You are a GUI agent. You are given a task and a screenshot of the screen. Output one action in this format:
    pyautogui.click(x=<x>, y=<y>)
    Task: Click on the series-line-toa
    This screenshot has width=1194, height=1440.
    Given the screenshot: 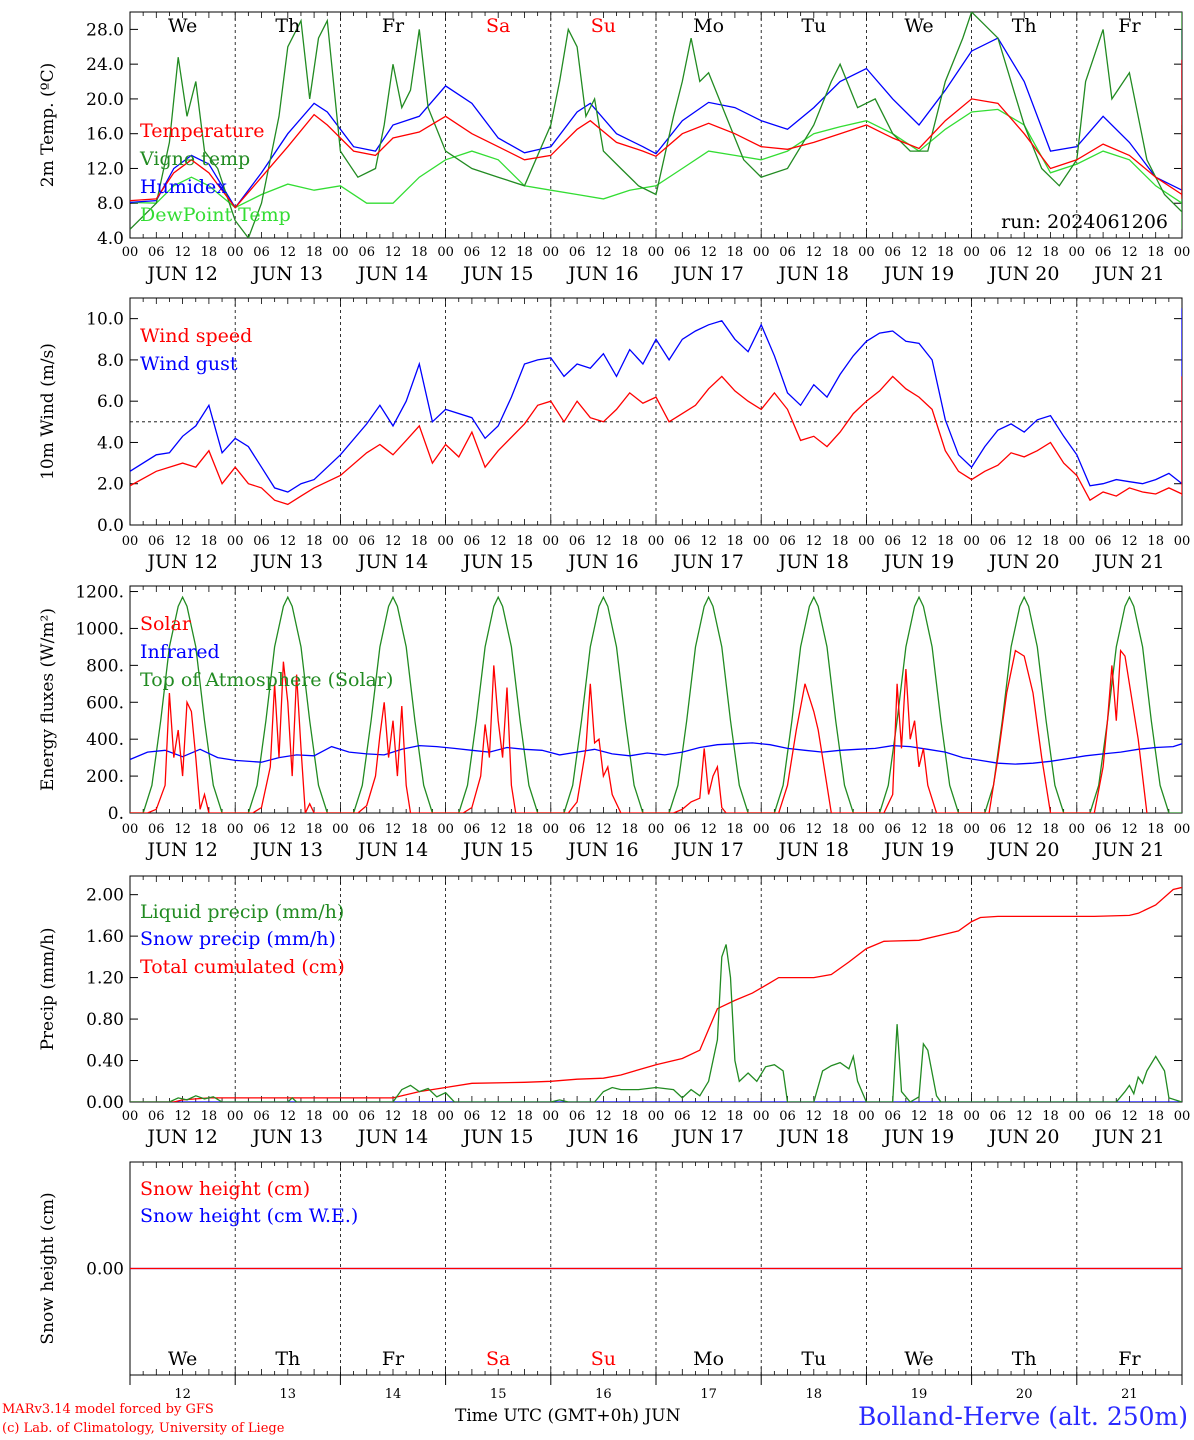 What is the action you would take?
    pyautogui.click(x=656, y=704)
    